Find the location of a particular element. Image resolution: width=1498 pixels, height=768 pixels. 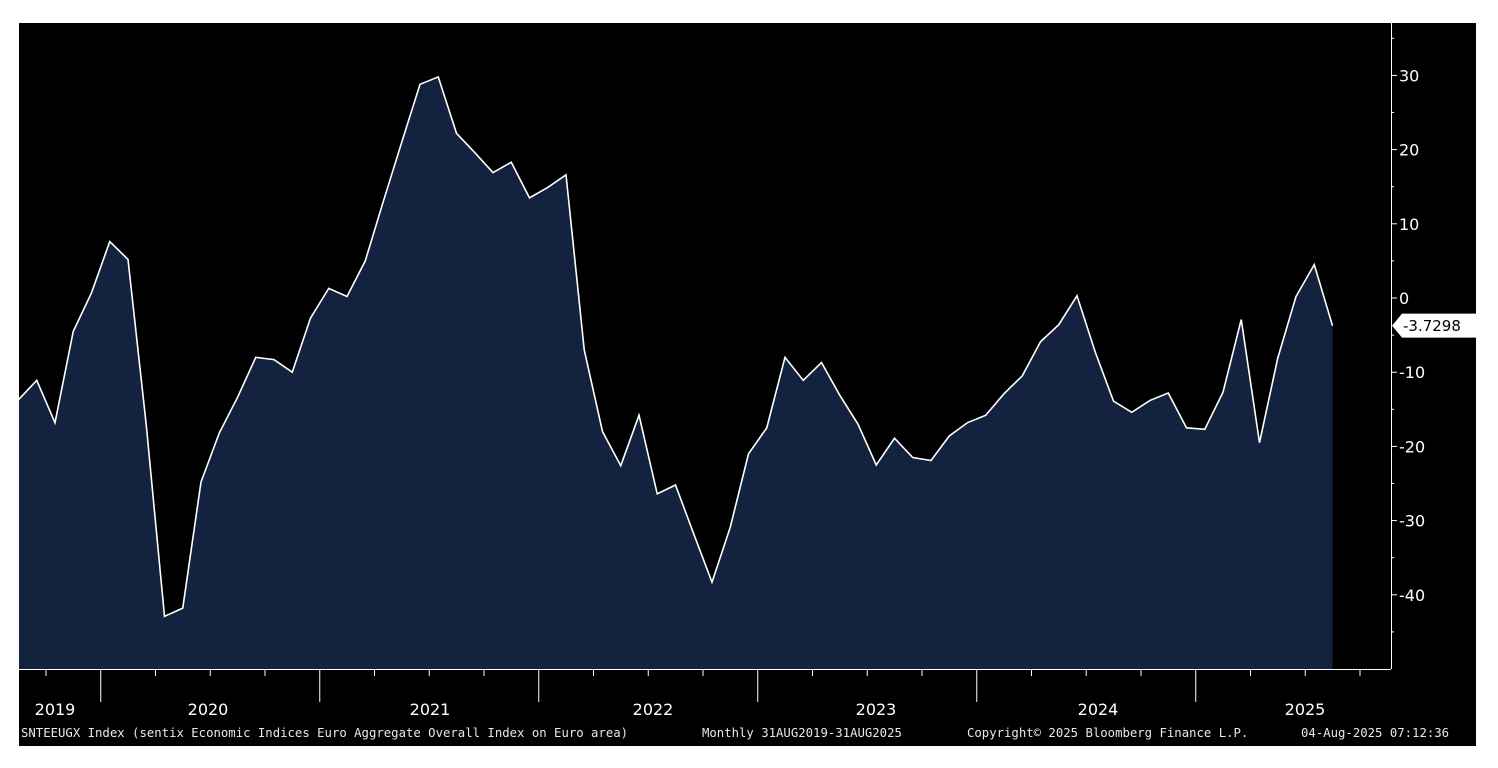

y-tick-label: 30 is located at coordinates (1409, 75).